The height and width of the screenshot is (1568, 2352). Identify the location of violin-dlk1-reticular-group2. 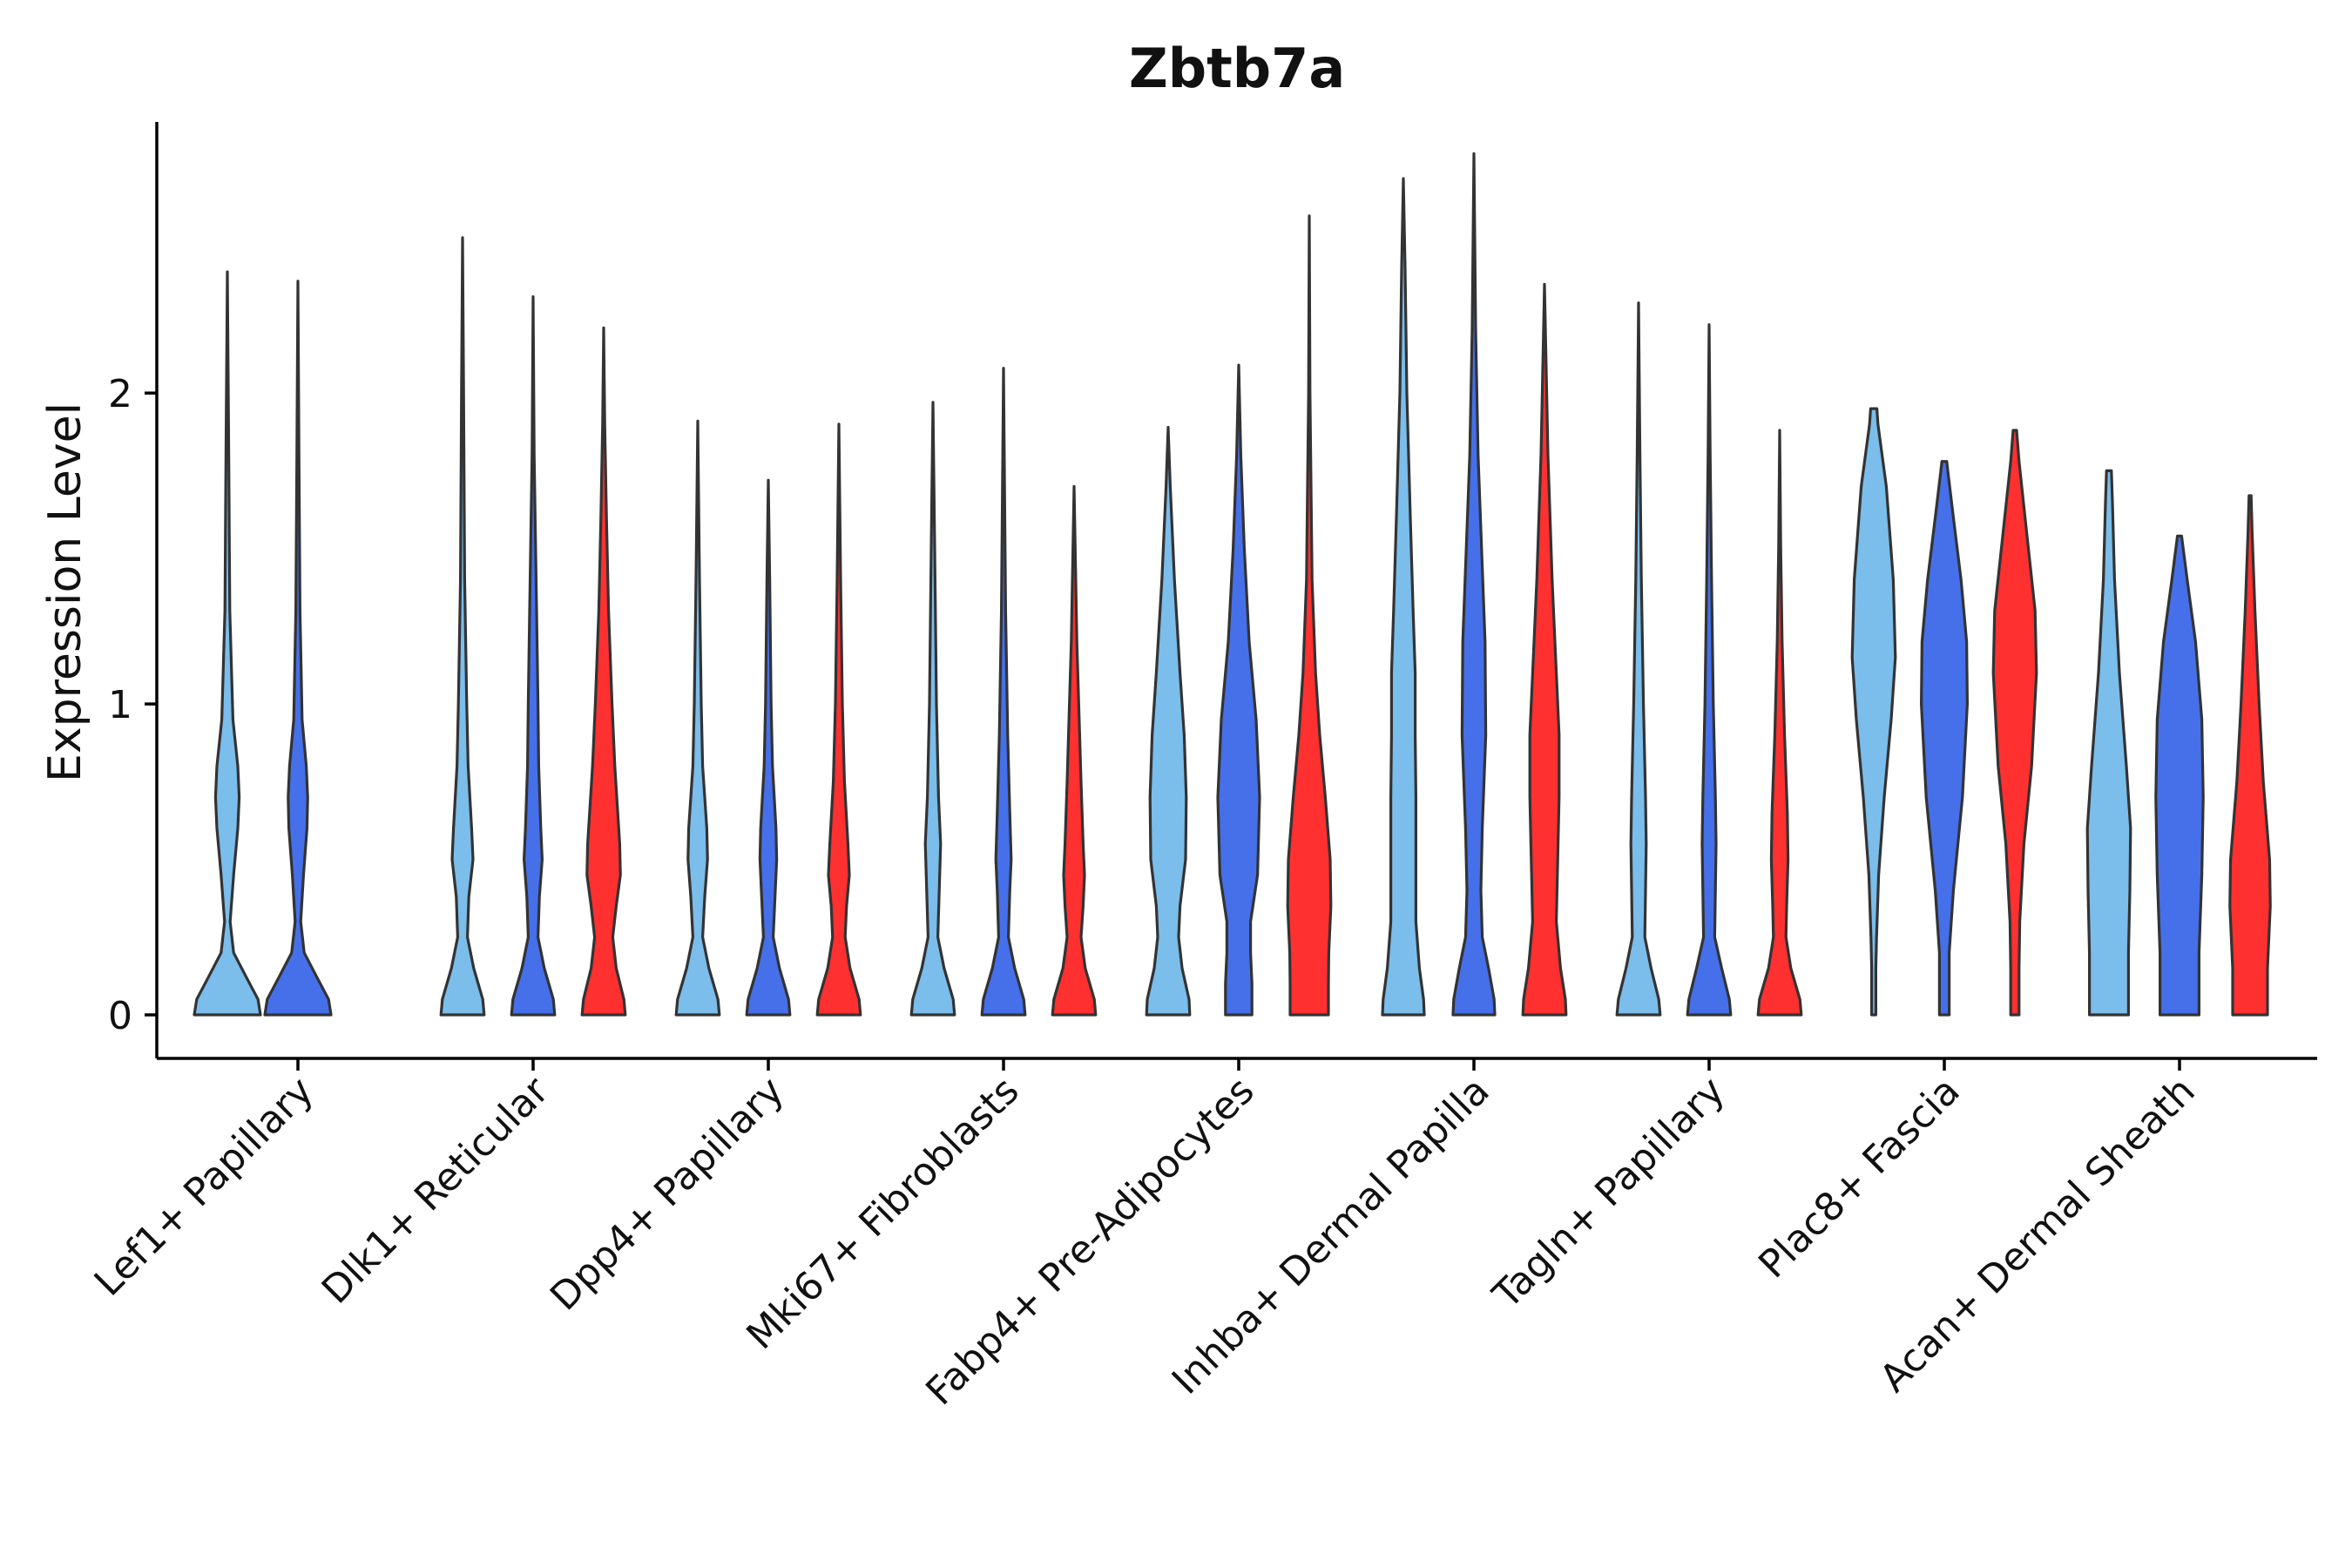
(533, 656).